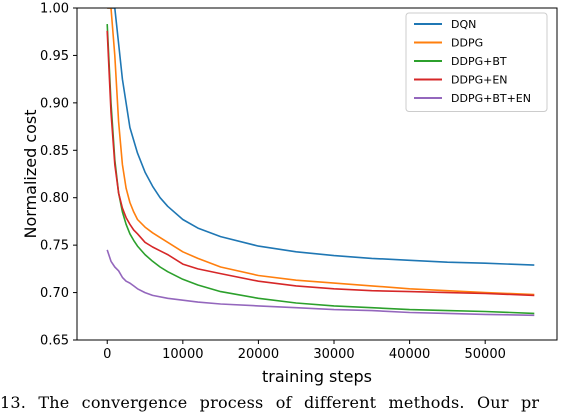 The image size is (586, 420). Describe the element at coordinates (182, 354) in the screenshot. I see `x-tick-label: 10000` at that location.